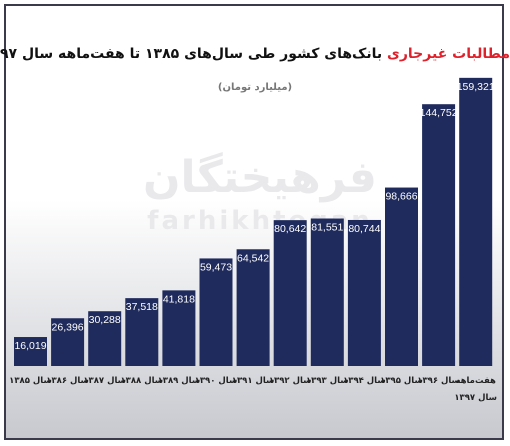 The image size is (510, 446). What do you see at coordinates (179, 299) in the screenshot?
I see `value-label-4: 41,818` at bounding box center [179, 299].